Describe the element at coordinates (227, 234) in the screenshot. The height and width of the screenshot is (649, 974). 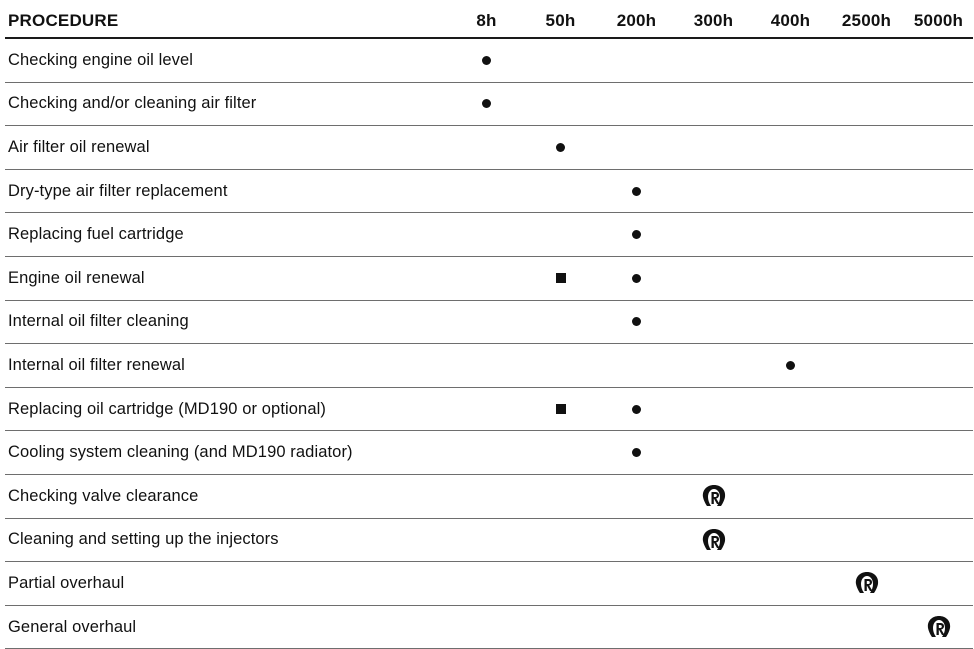
I see `procedure-label: Replacing fuel cartridge` at that location.